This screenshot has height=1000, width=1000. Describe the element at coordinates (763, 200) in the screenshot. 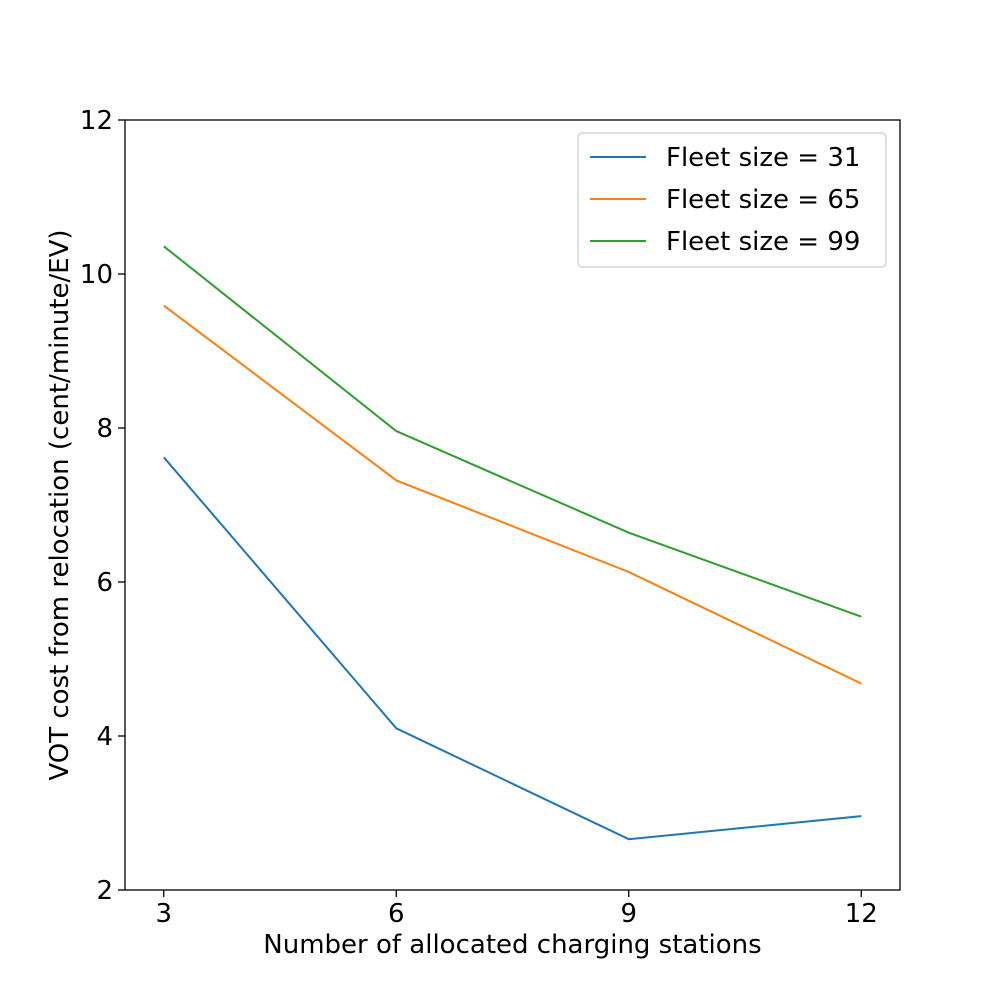

I see `legend-label: Fleet size = 65` at that location.